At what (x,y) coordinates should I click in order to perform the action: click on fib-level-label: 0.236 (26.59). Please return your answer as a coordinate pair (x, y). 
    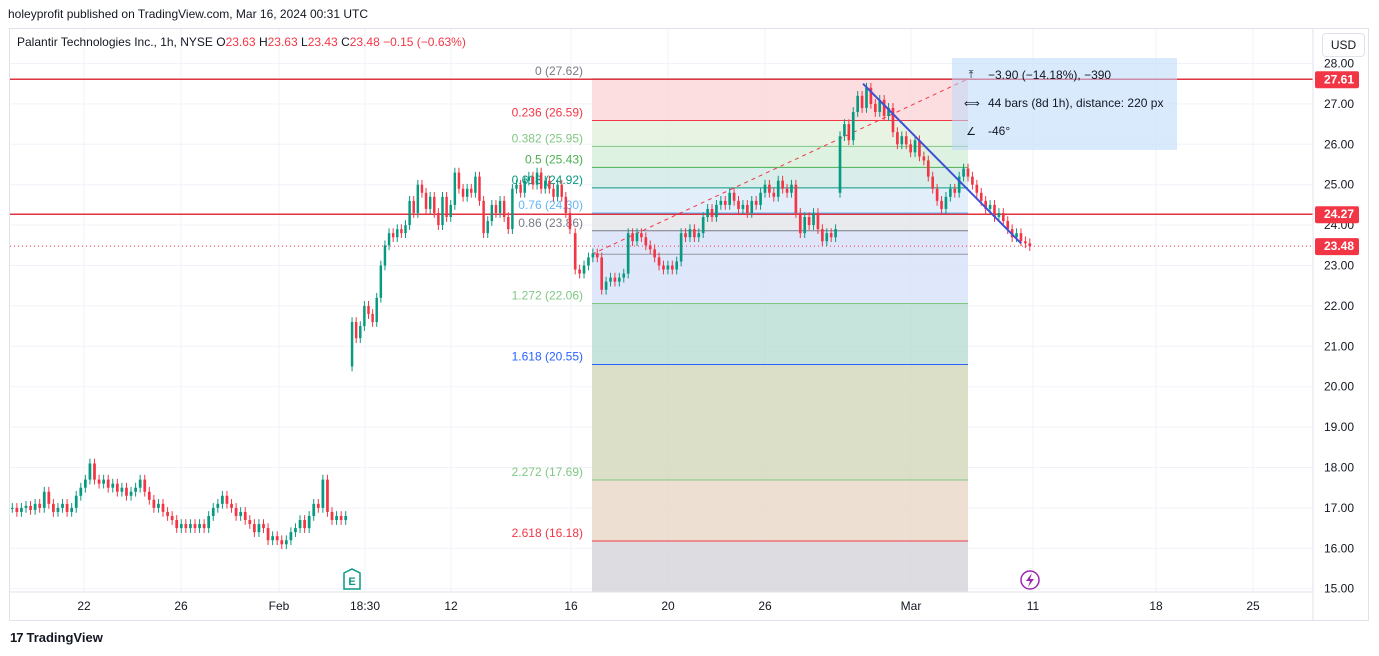
    Looking at the image, I should click on (547, 112).